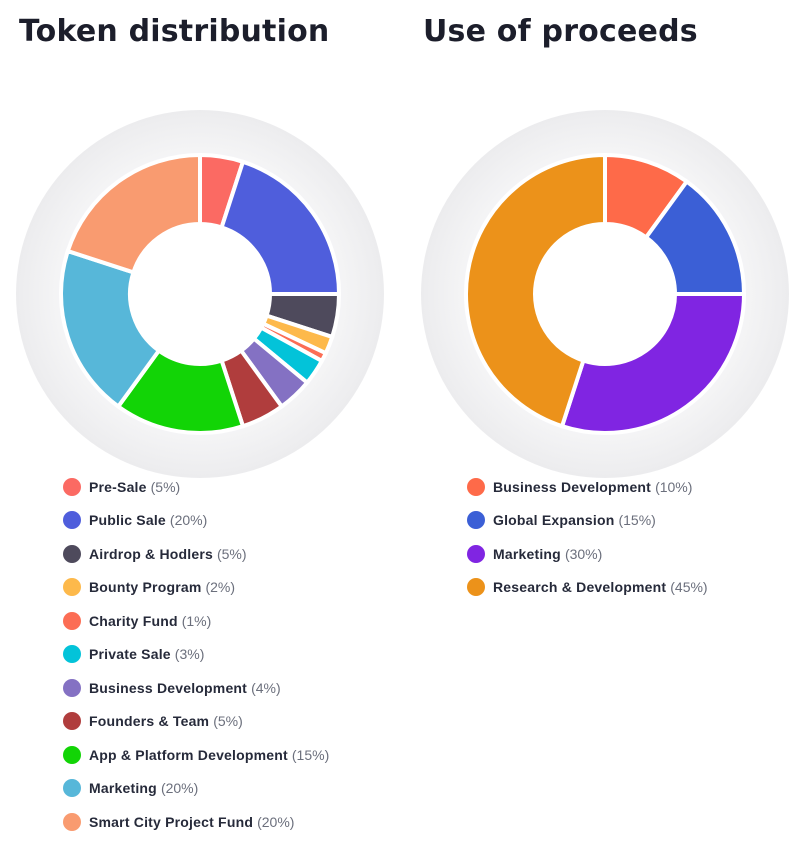 The image size is (807, 844). I want to click on legend-label: App & Platform Development, so click(188, 754).